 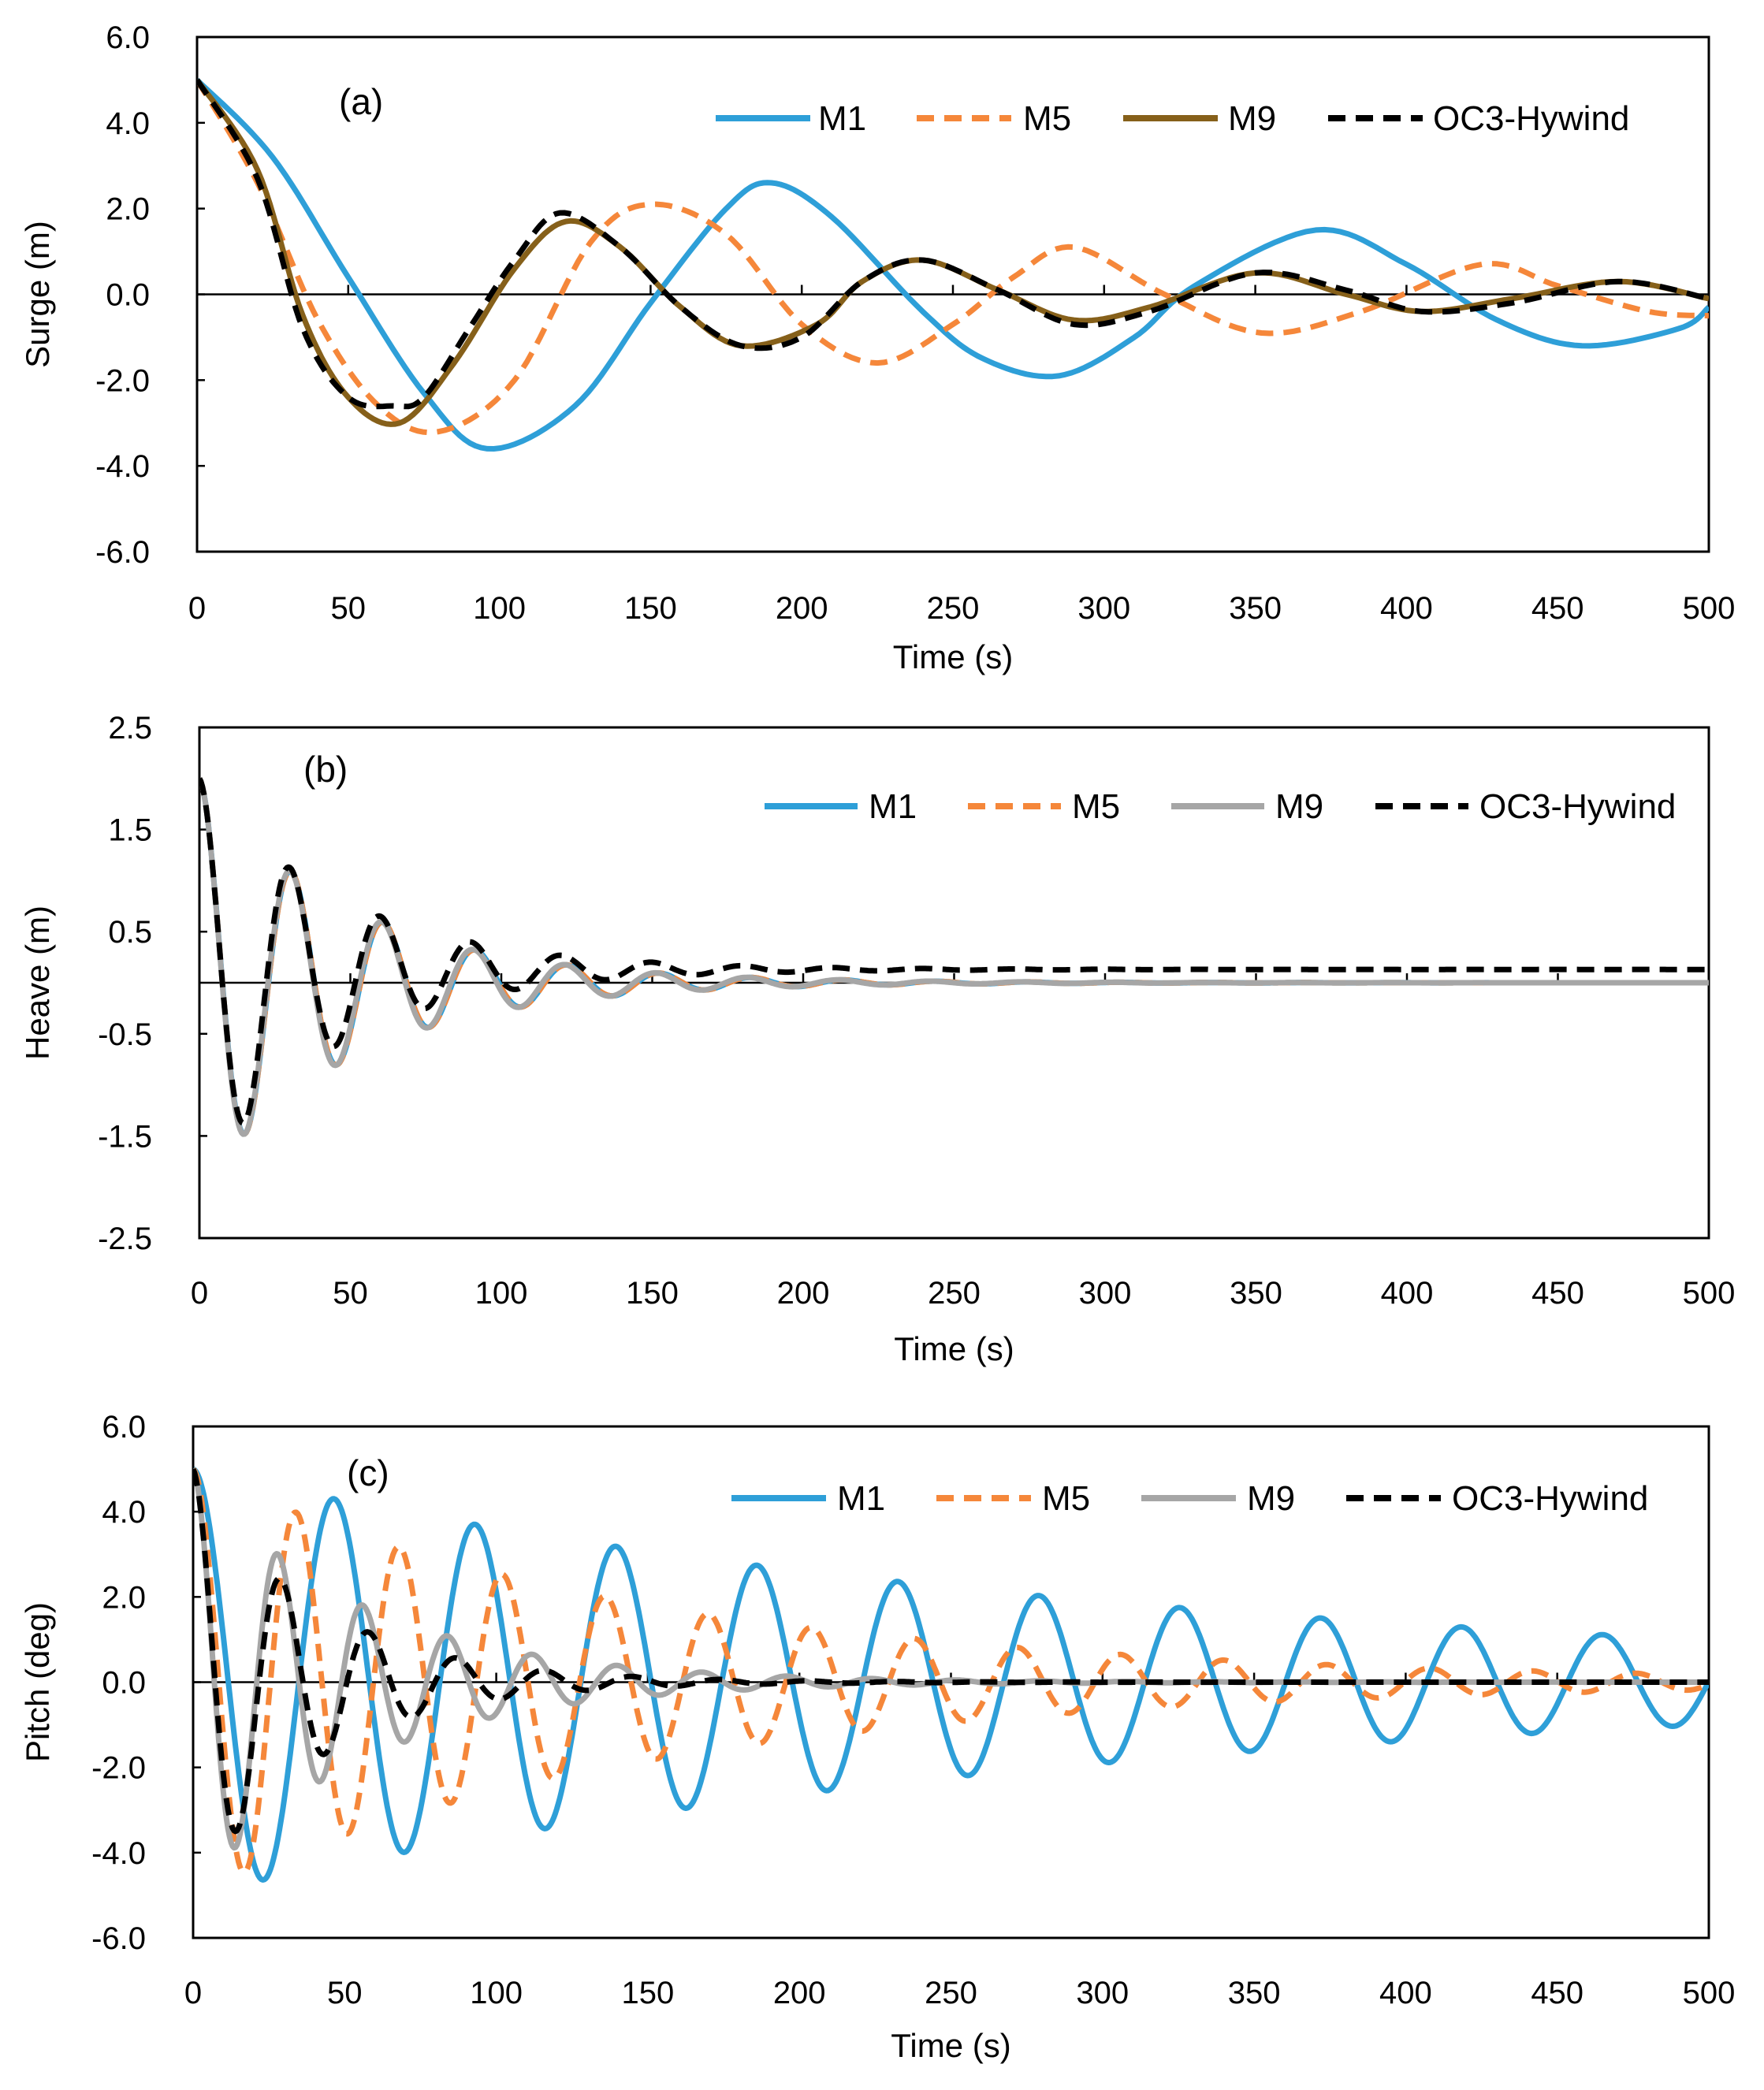 I want to click on y-tick-label: -2.5, so click(x=125, y=1239).